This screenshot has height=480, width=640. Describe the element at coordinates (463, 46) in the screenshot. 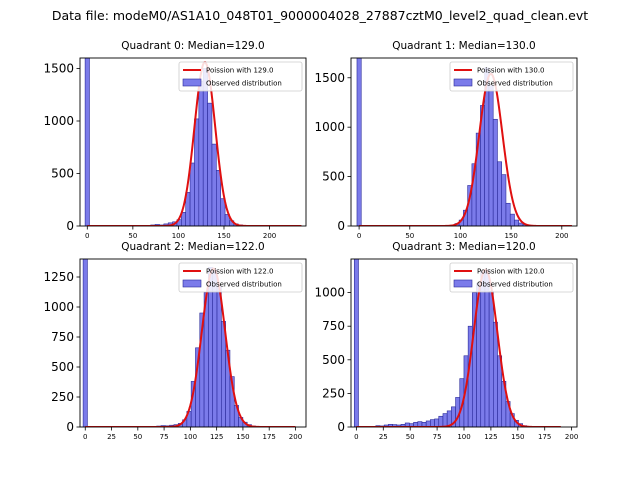

I see `subplot-title: Quadrant 1: Median=130.0` at that location.